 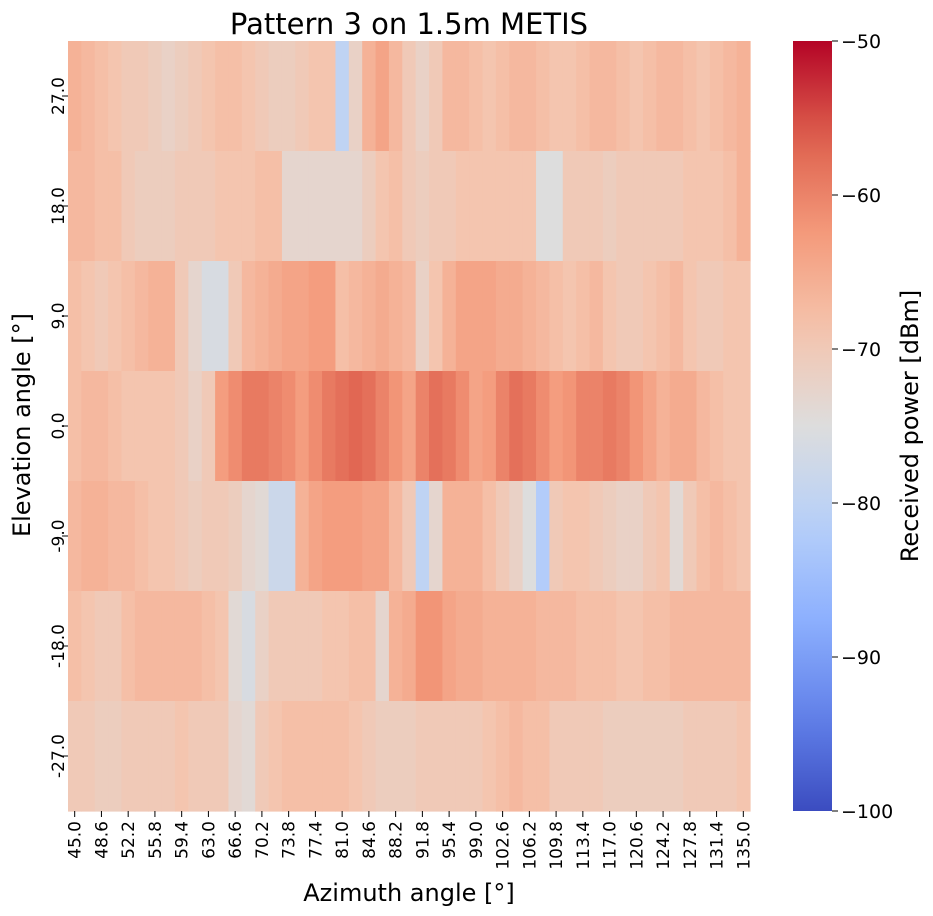 I want to click on x-tick-label: 59.4, so click(x=183, y=840).